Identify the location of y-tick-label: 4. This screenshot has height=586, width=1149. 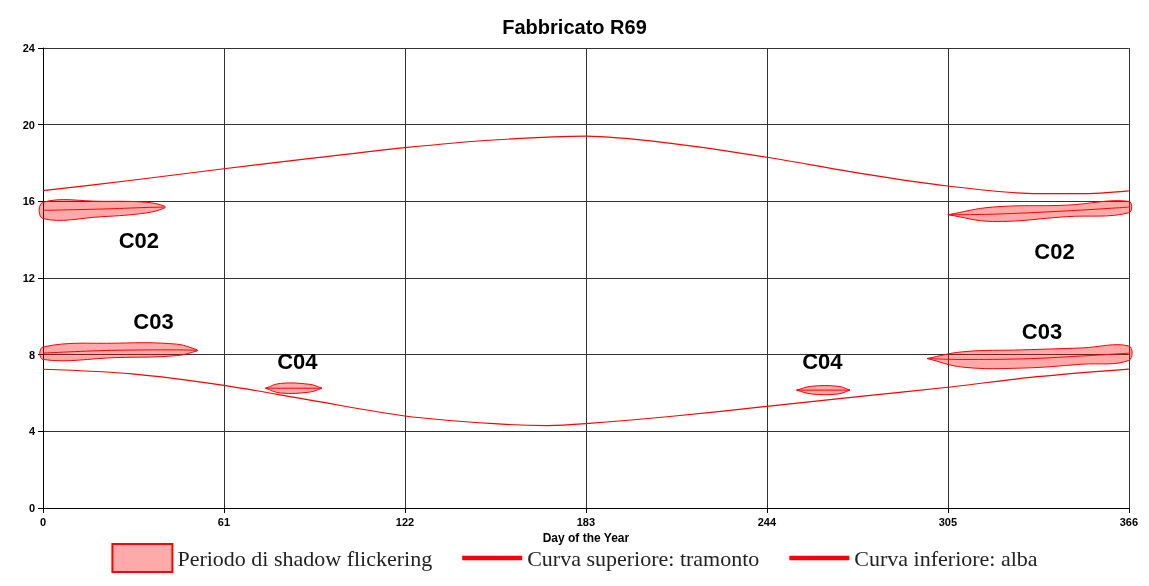
(32, 431).